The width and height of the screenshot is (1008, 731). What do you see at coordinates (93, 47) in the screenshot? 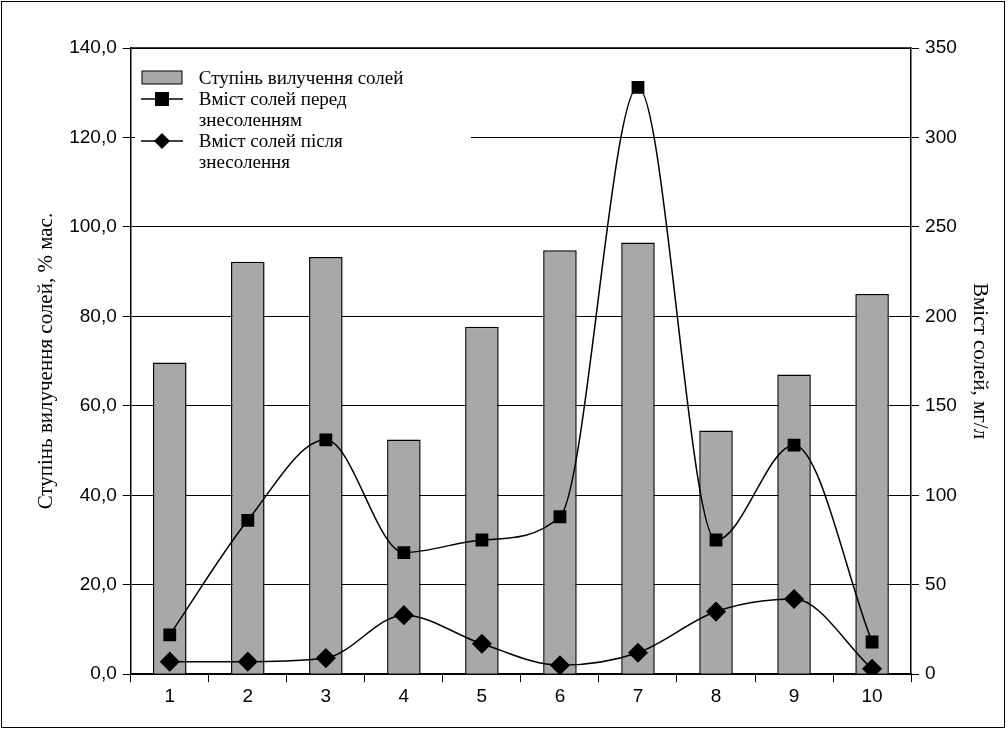
I see `y-tick-label: 140,0` at bounding box center [93, 47].